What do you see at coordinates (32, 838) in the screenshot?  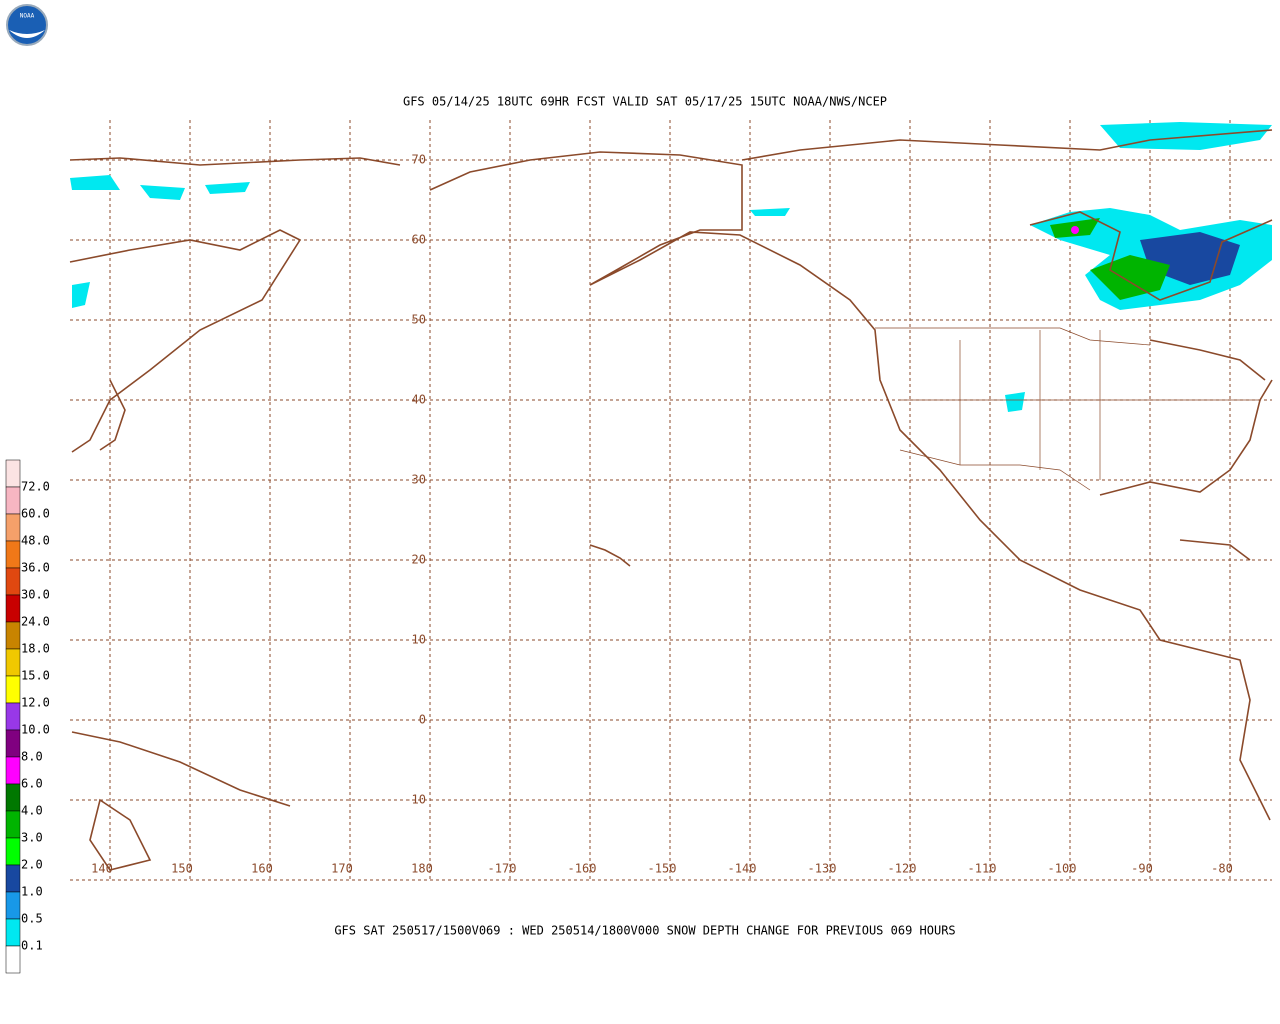 I see `legend-label: 3.0` at bounding box center [32, 838].